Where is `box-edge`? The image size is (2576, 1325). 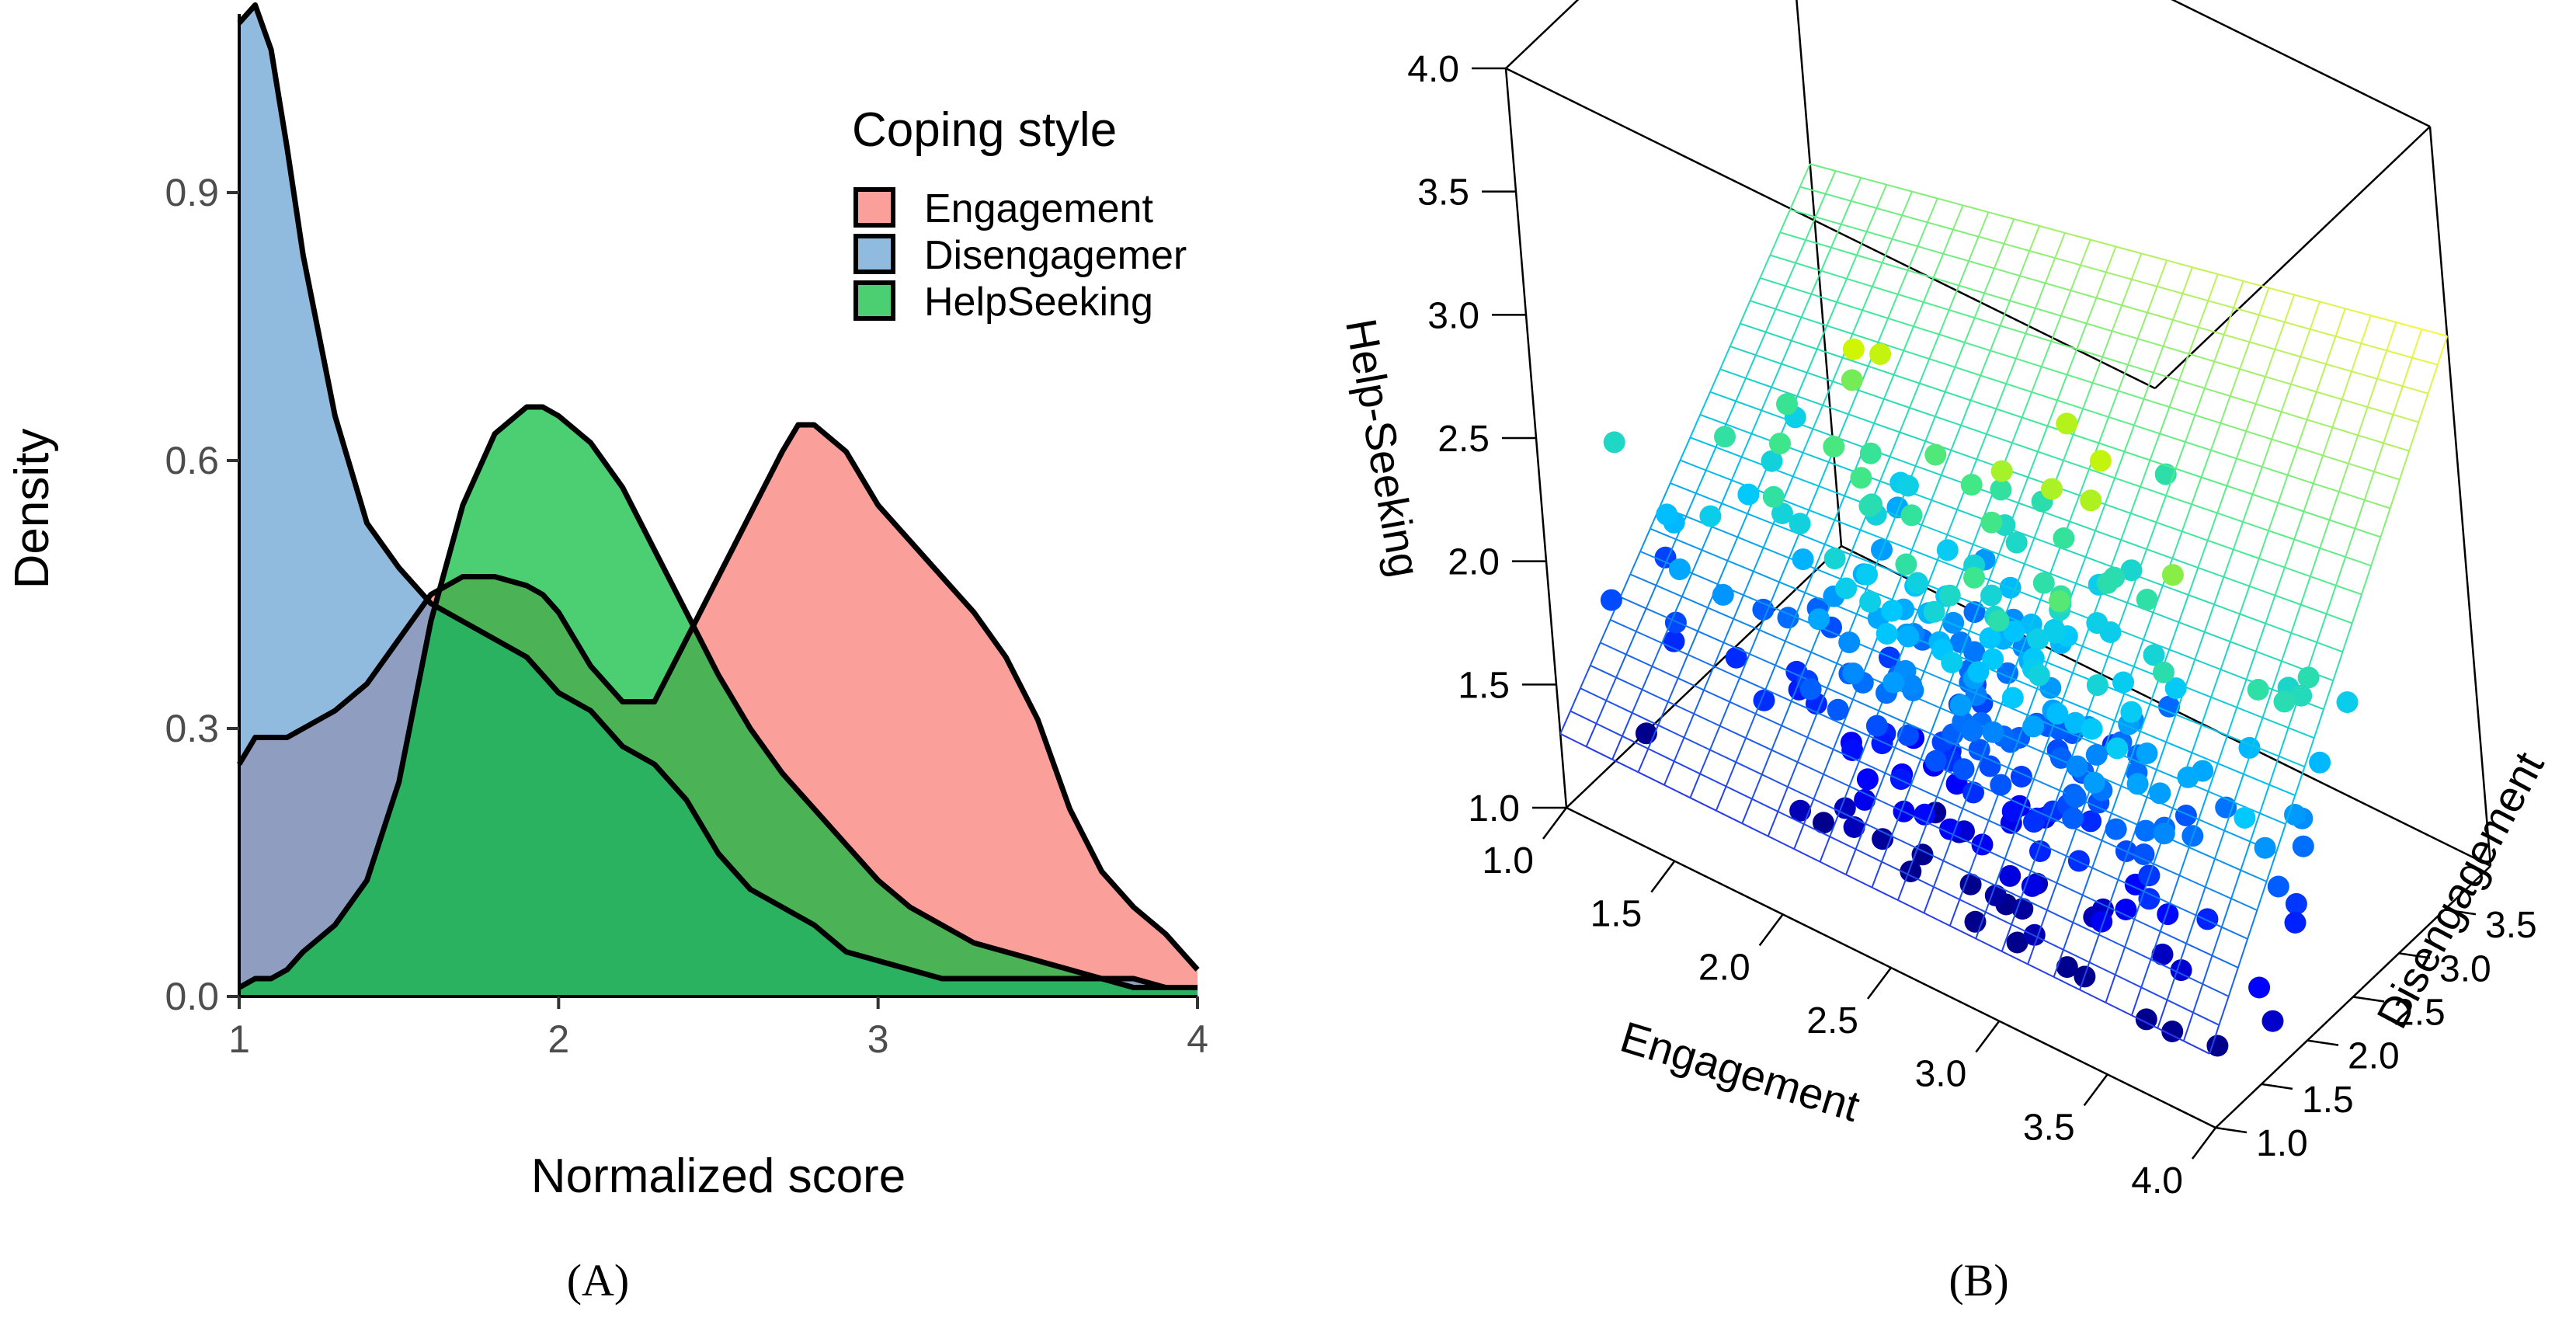 box-edge is located at coordinates (1819, 273).